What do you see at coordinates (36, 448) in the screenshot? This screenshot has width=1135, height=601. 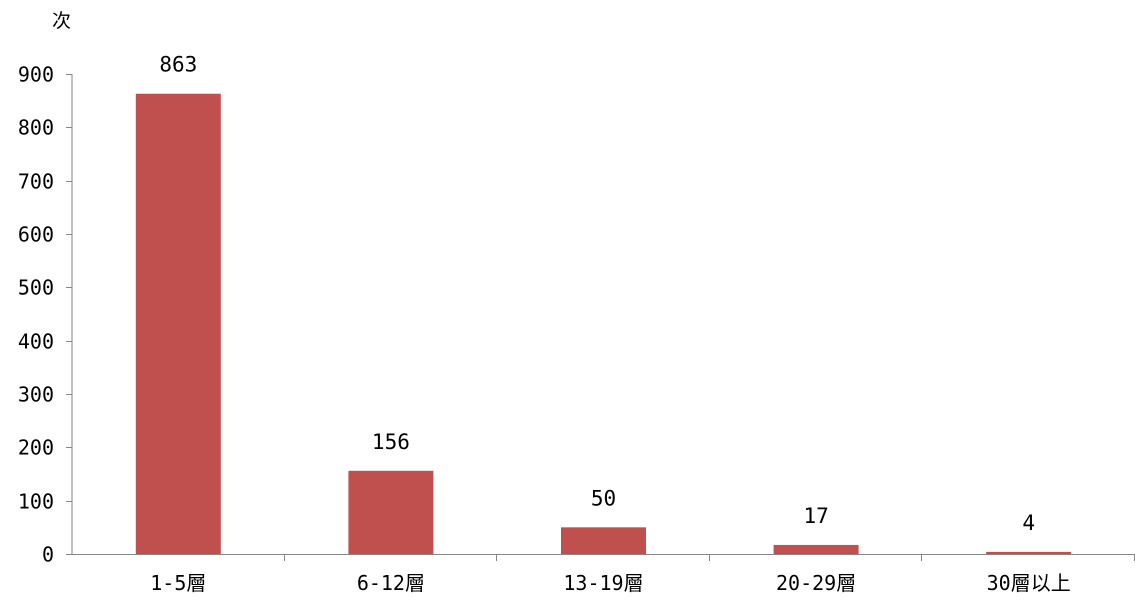 I see `y-tick-label: 200` at bounding box center [36, 448].